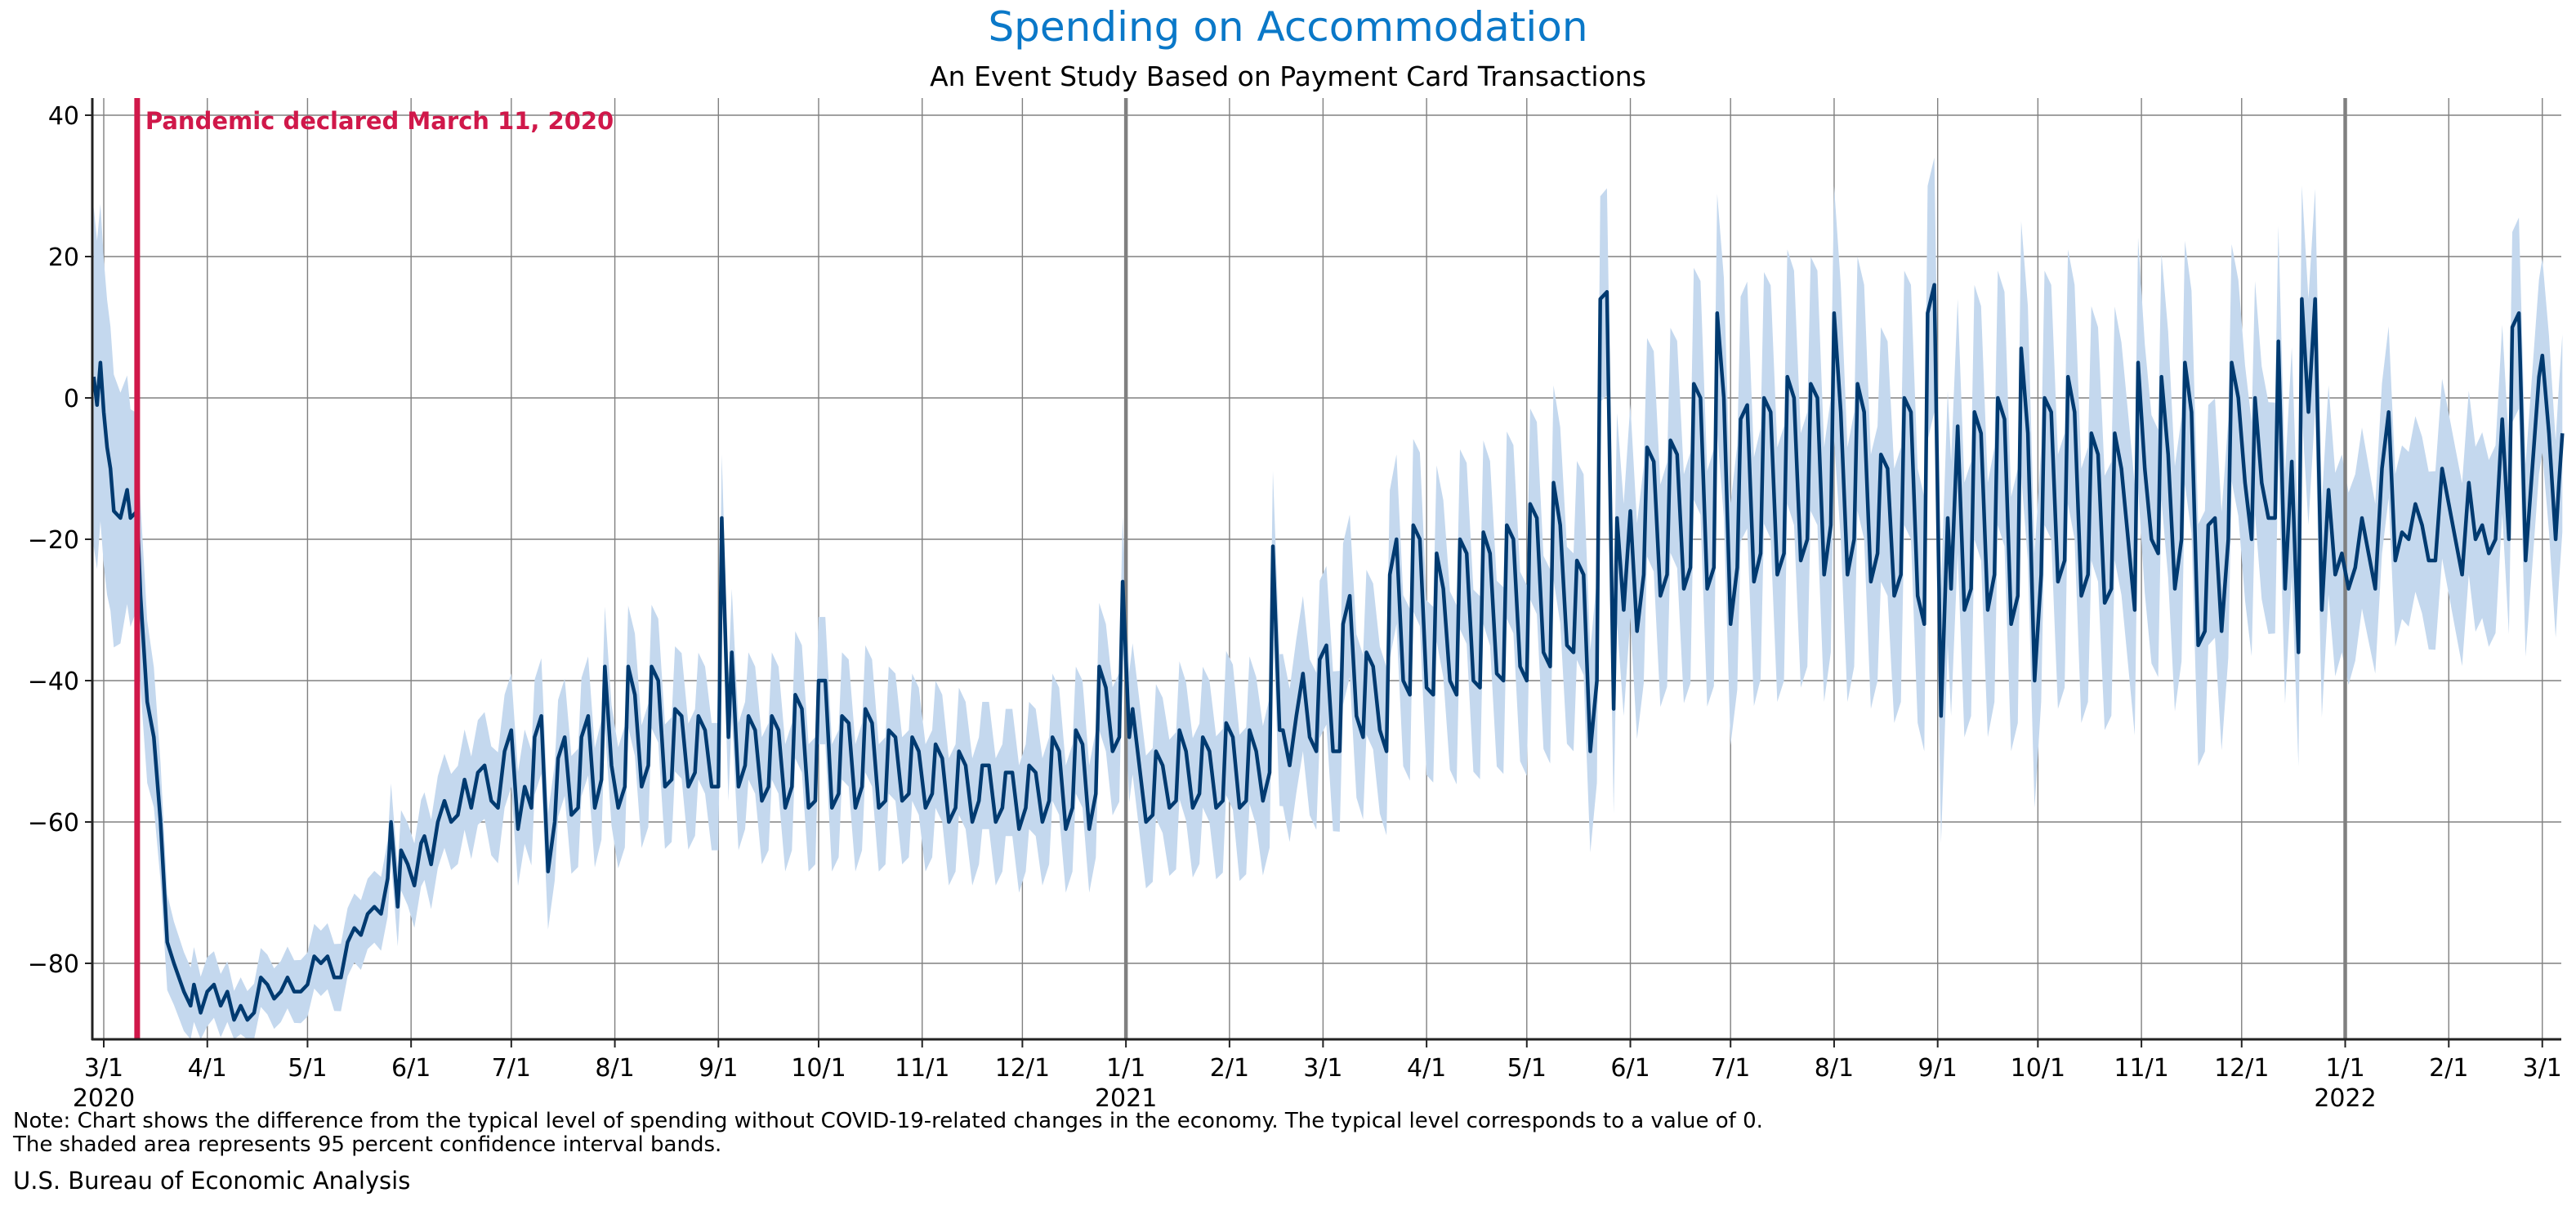 Image resolution: width=2576 pixels, height=1206 pixels. What do you see at coordinates (104, 1098) in the screenshot?
I see `x-tick-year-label: 2020` at bounding box center [104, 1098].